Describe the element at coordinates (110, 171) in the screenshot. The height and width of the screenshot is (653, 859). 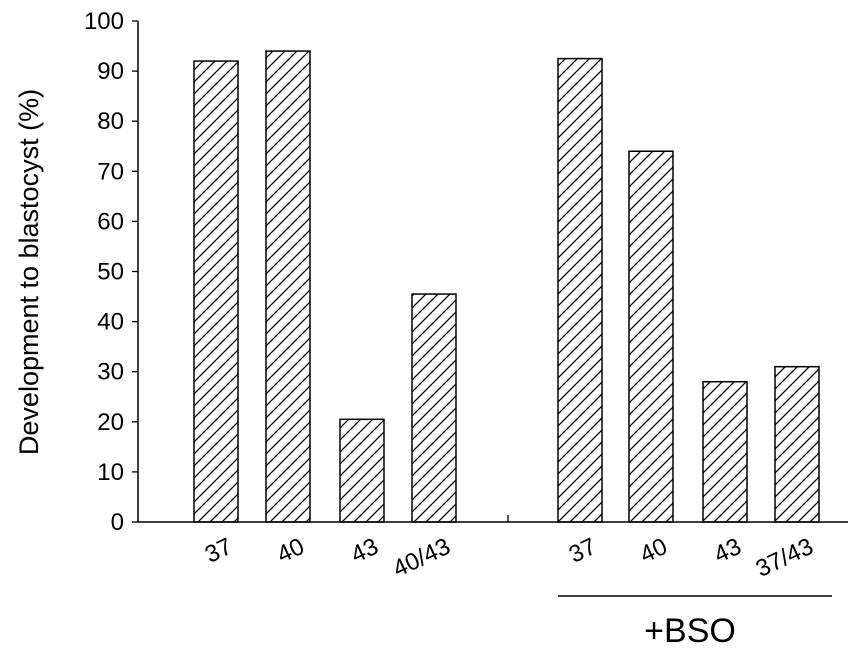
I see `y-tick-label: 70` at that location.